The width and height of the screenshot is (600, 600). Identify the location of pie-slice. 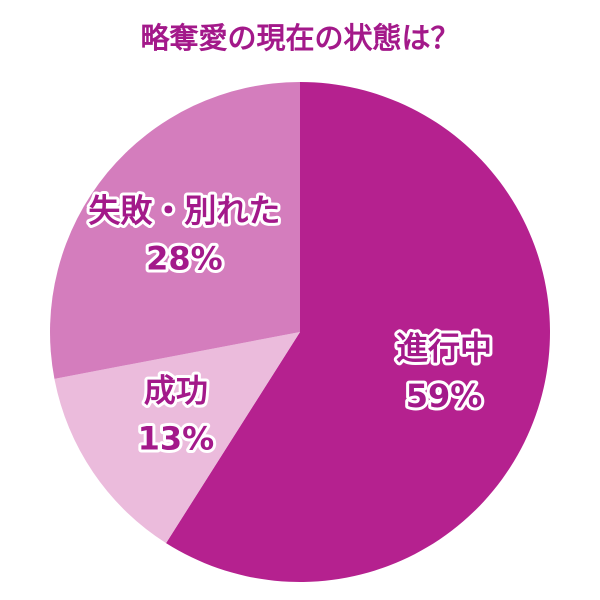
(177, 438).